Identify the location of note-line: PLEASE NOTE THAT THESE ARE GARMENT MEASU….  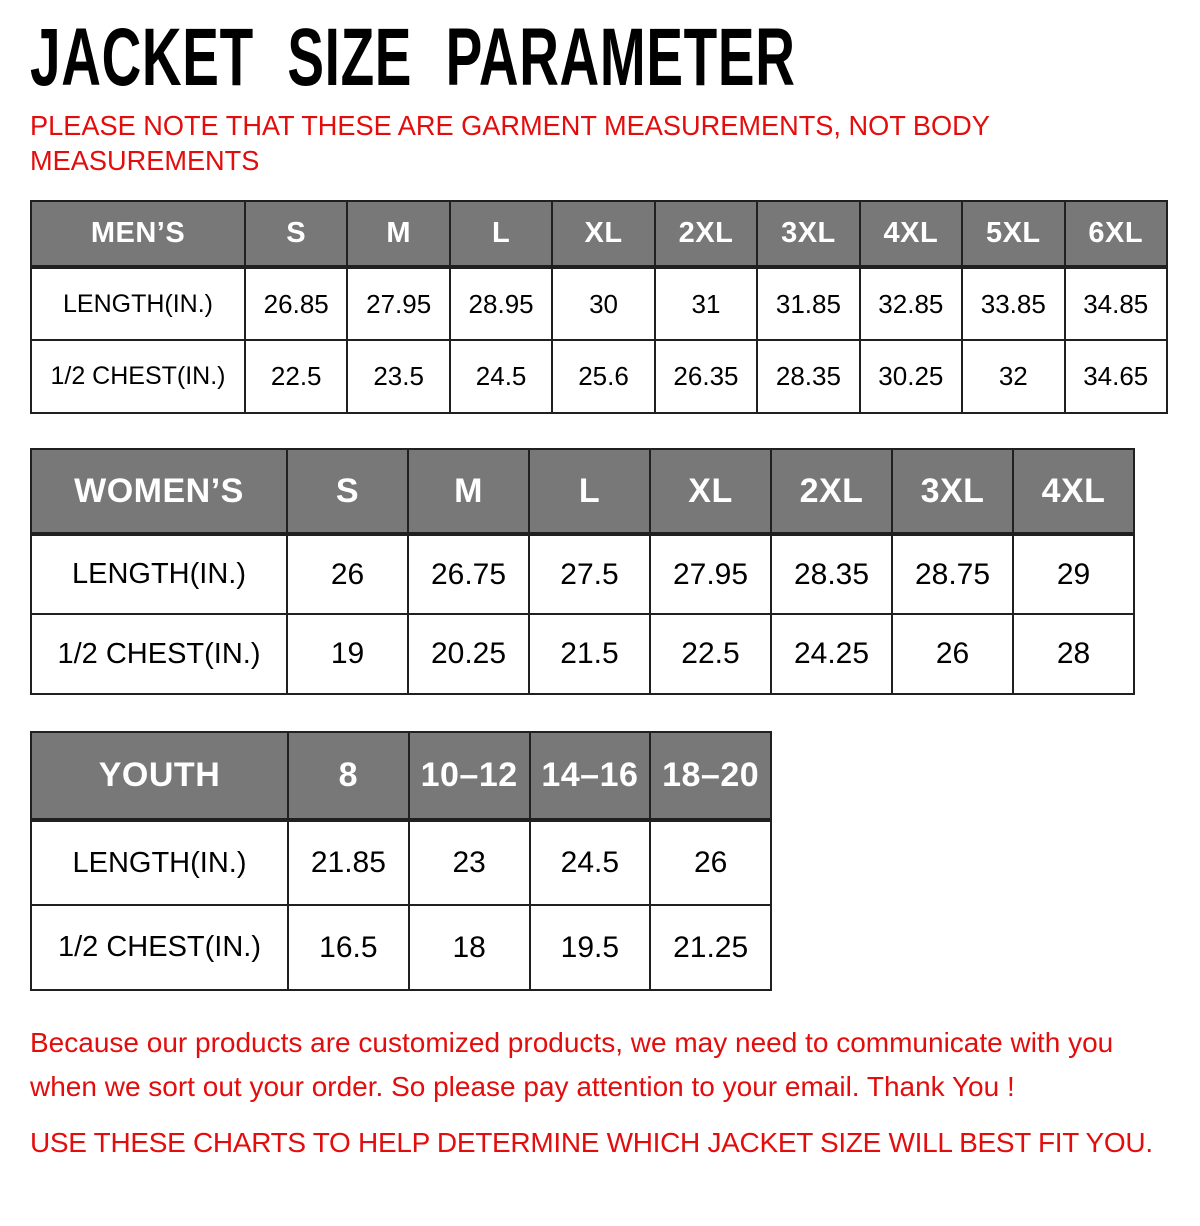
(510, 125).